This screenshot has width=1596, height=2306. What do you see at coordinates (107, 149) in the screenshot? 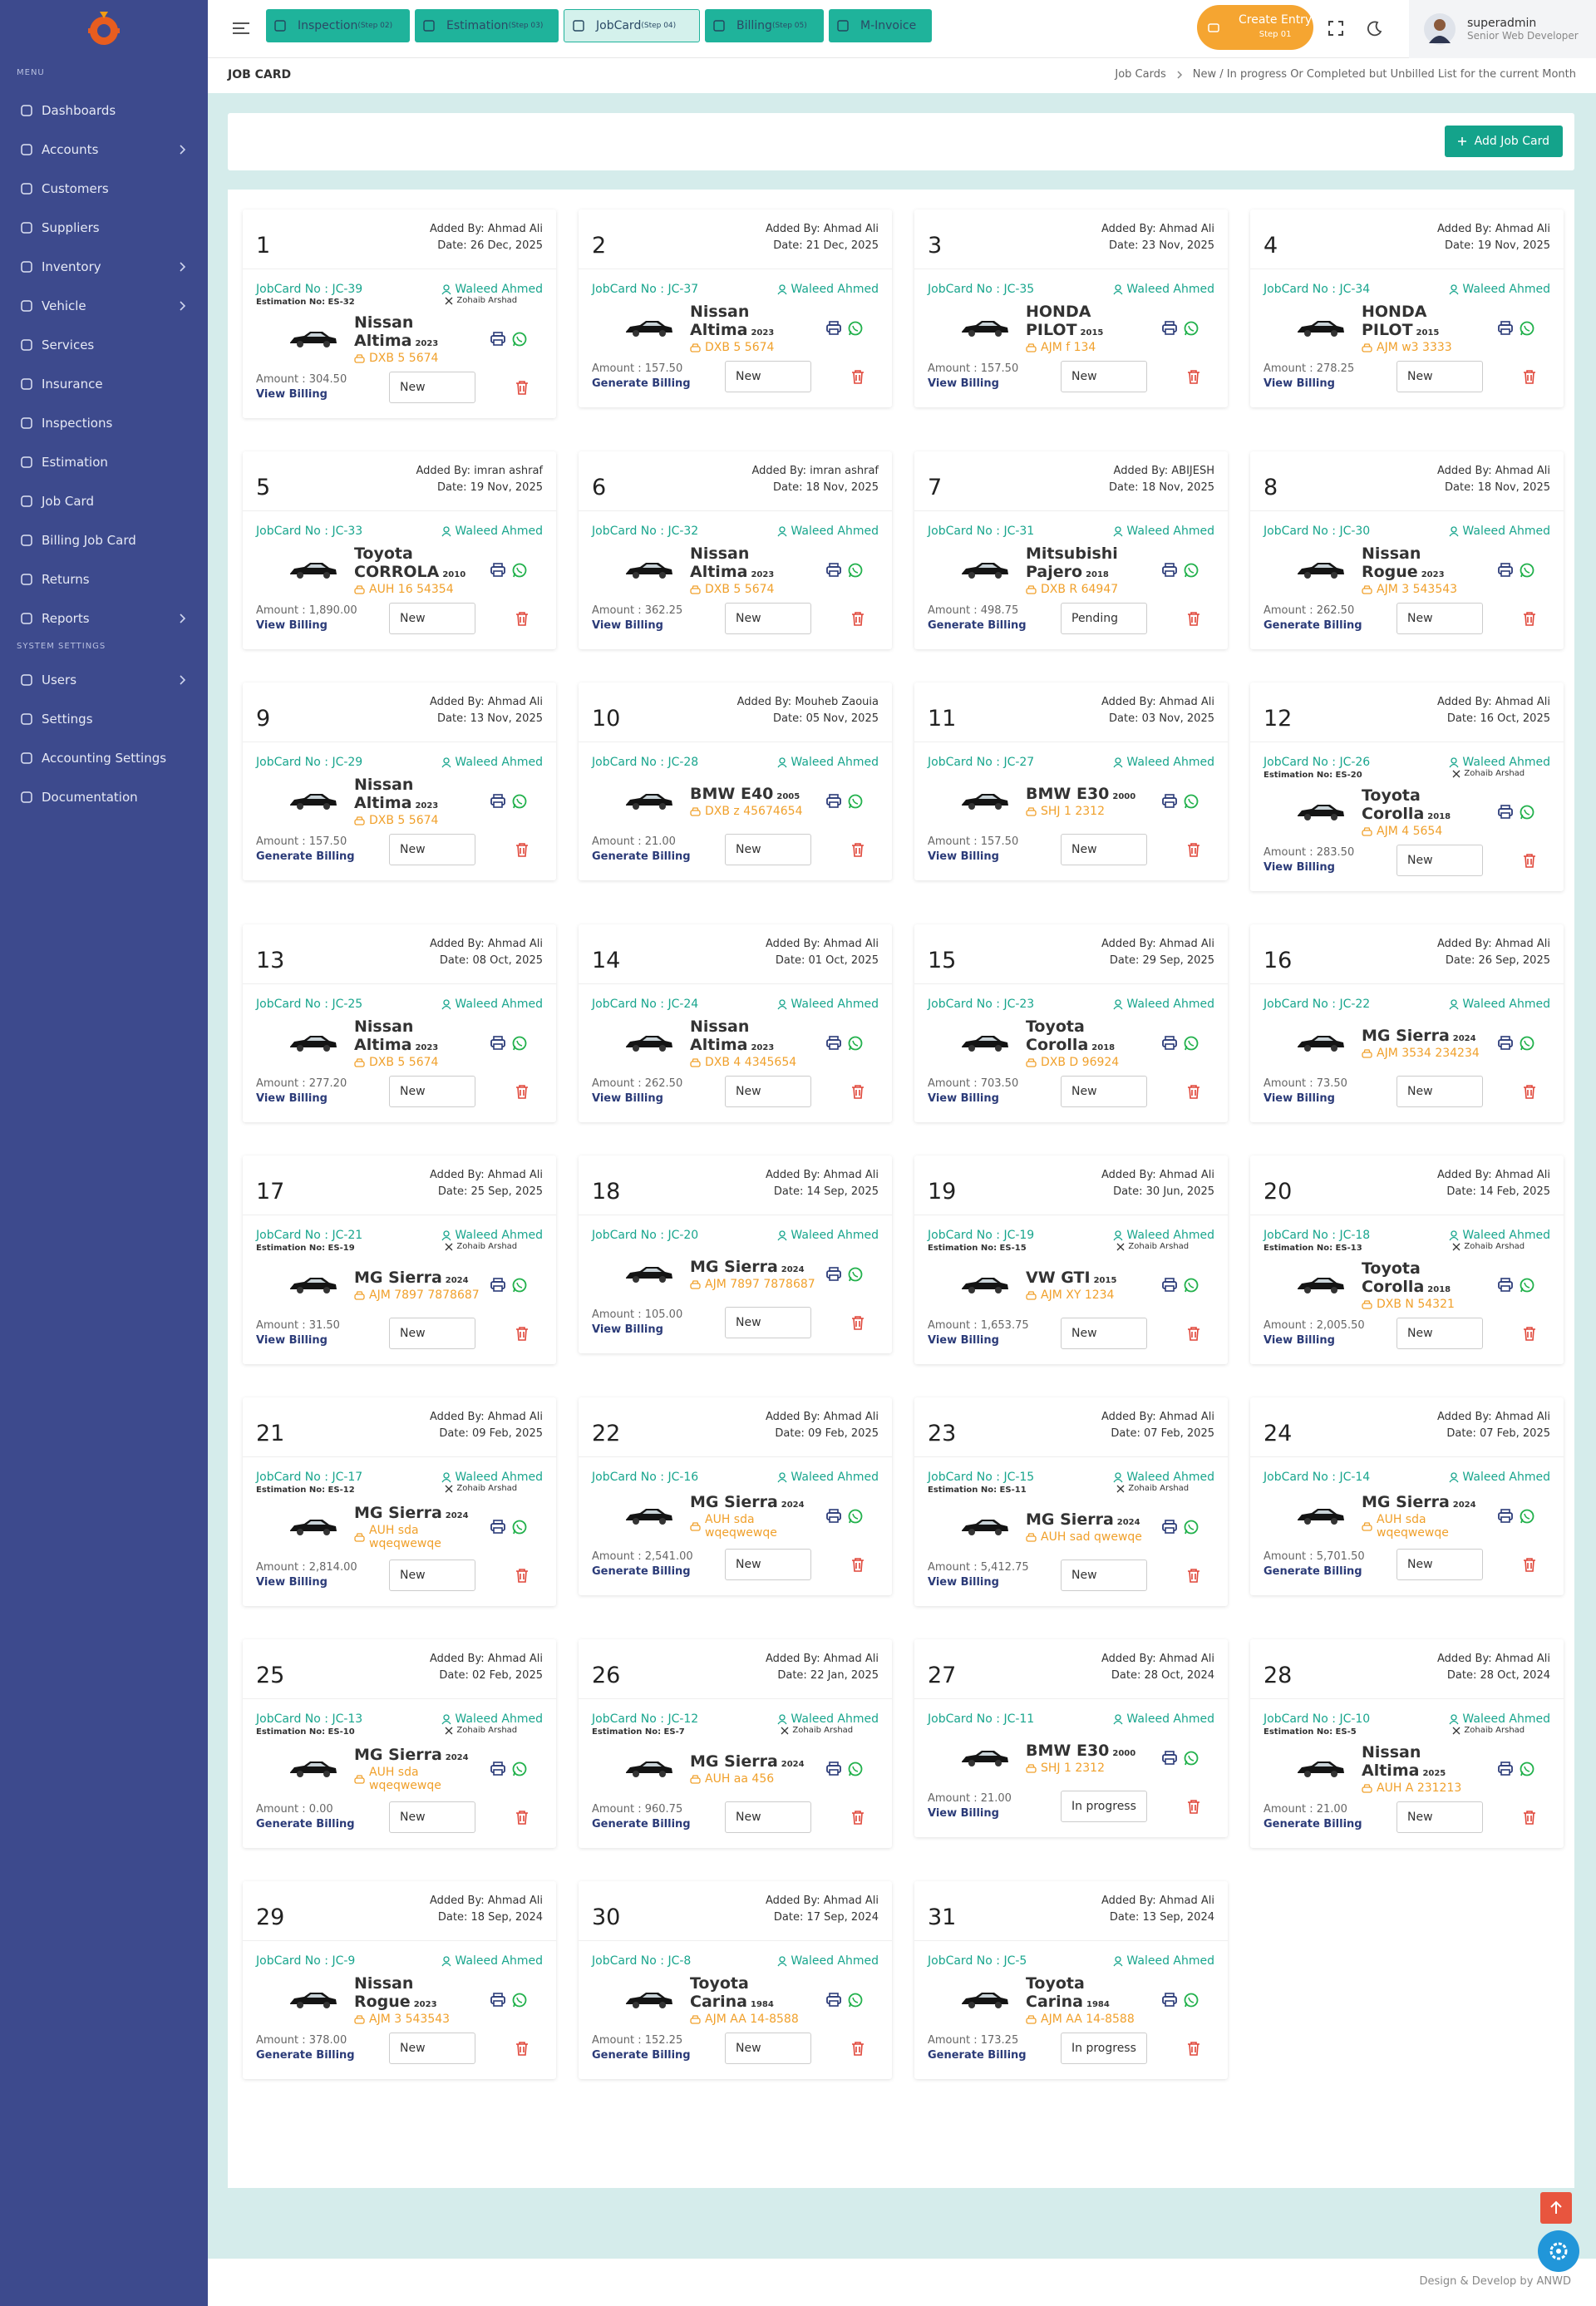
I see `sidebar-item: Accounts` at bounding box center [107, 149].